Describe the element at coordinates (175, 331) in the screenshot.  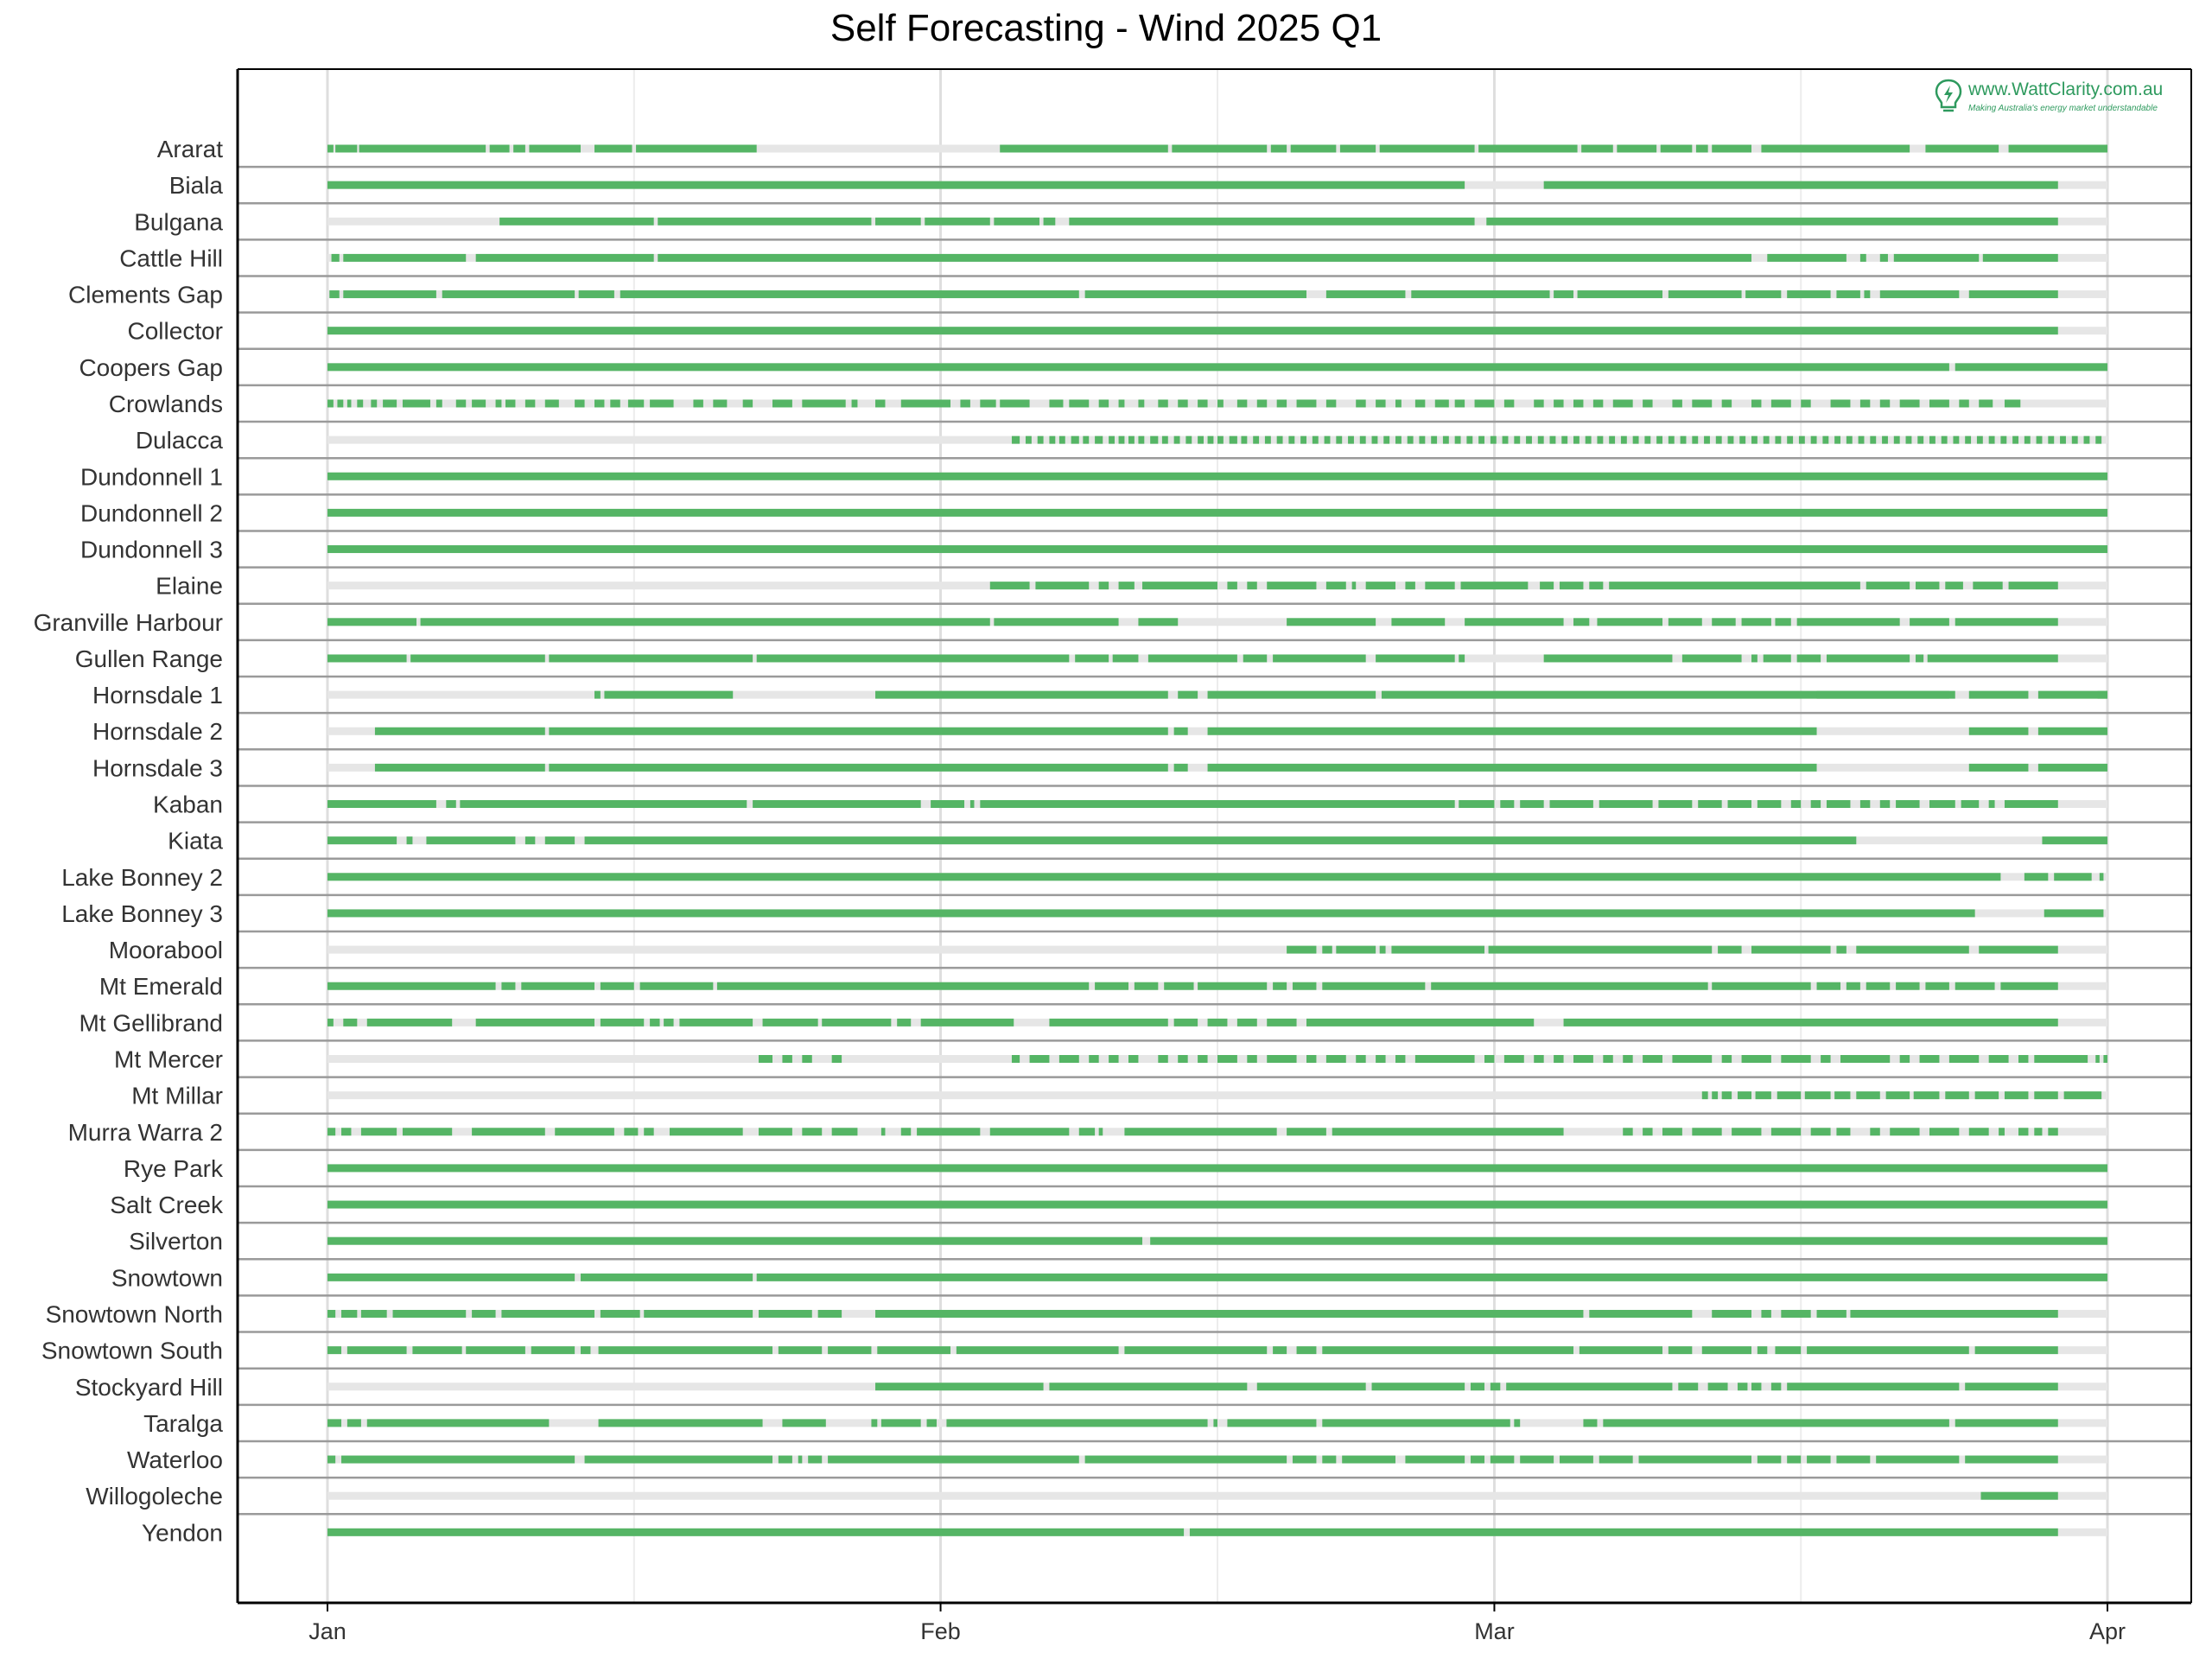
I see `y-axis-label: Collector` at that location.